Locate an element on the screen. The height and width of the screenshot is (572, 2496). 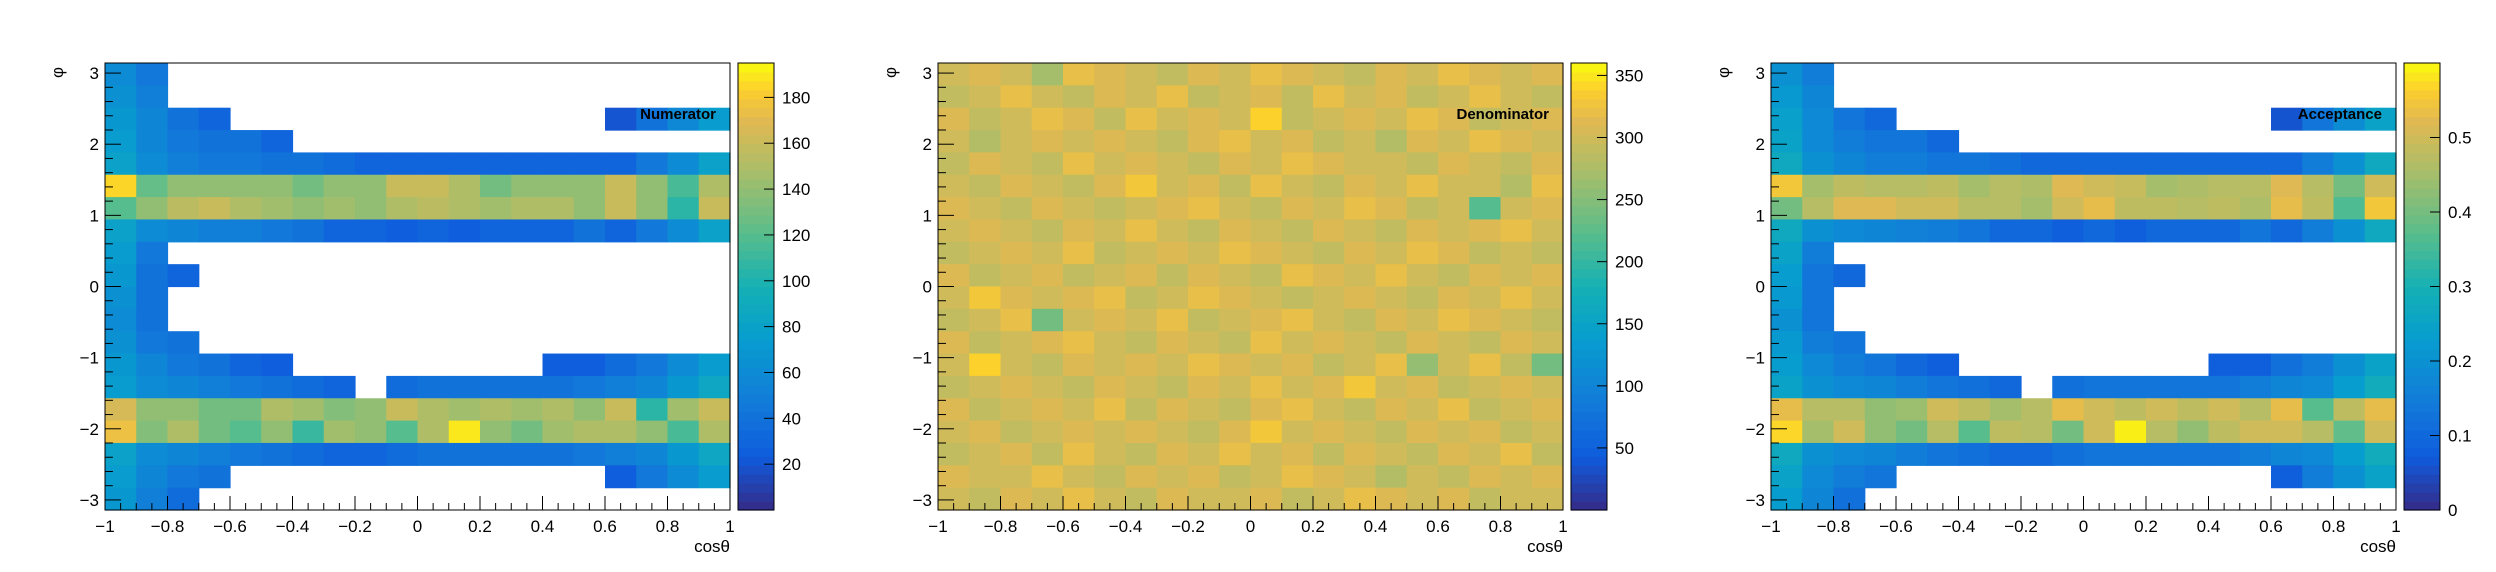
colorbar-tick-label: 80 is located at coordinates (791, 327).